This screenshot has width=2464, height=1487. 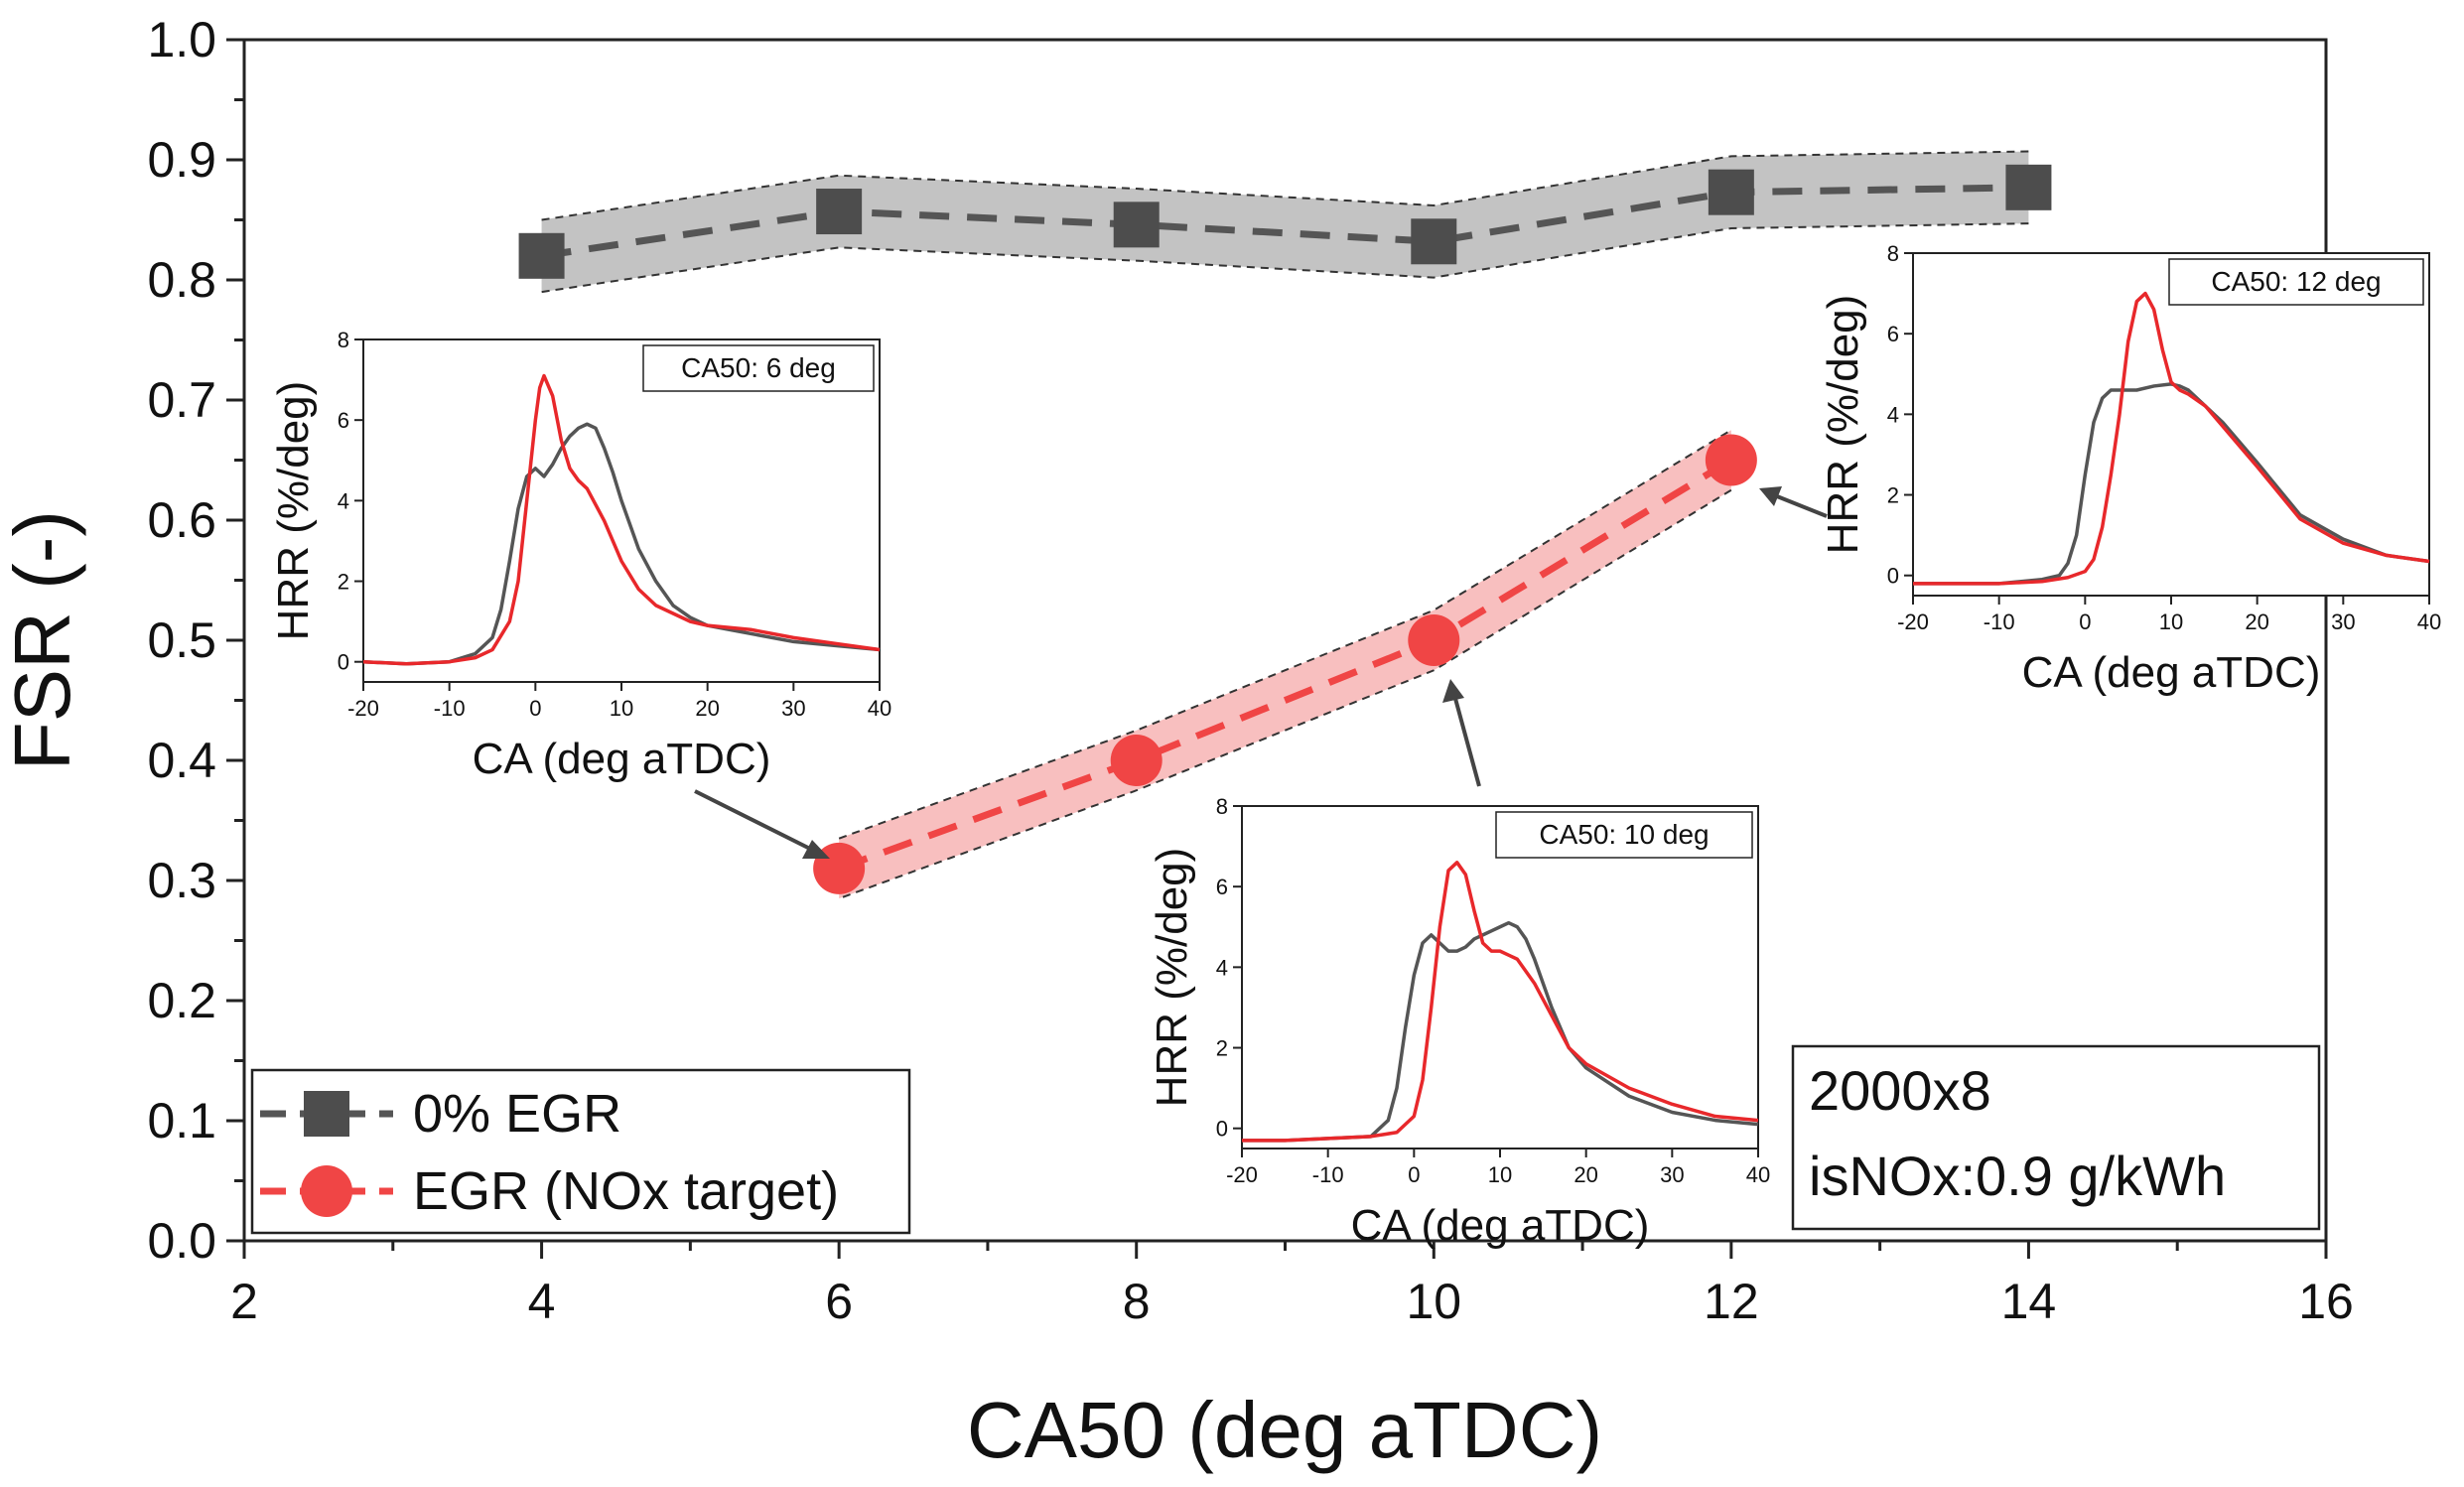 What do you see at coordinates (43, 640) in the screenshot?
I see `main-y-axis-label: FSR (-)` at bounding box center [43, 640].